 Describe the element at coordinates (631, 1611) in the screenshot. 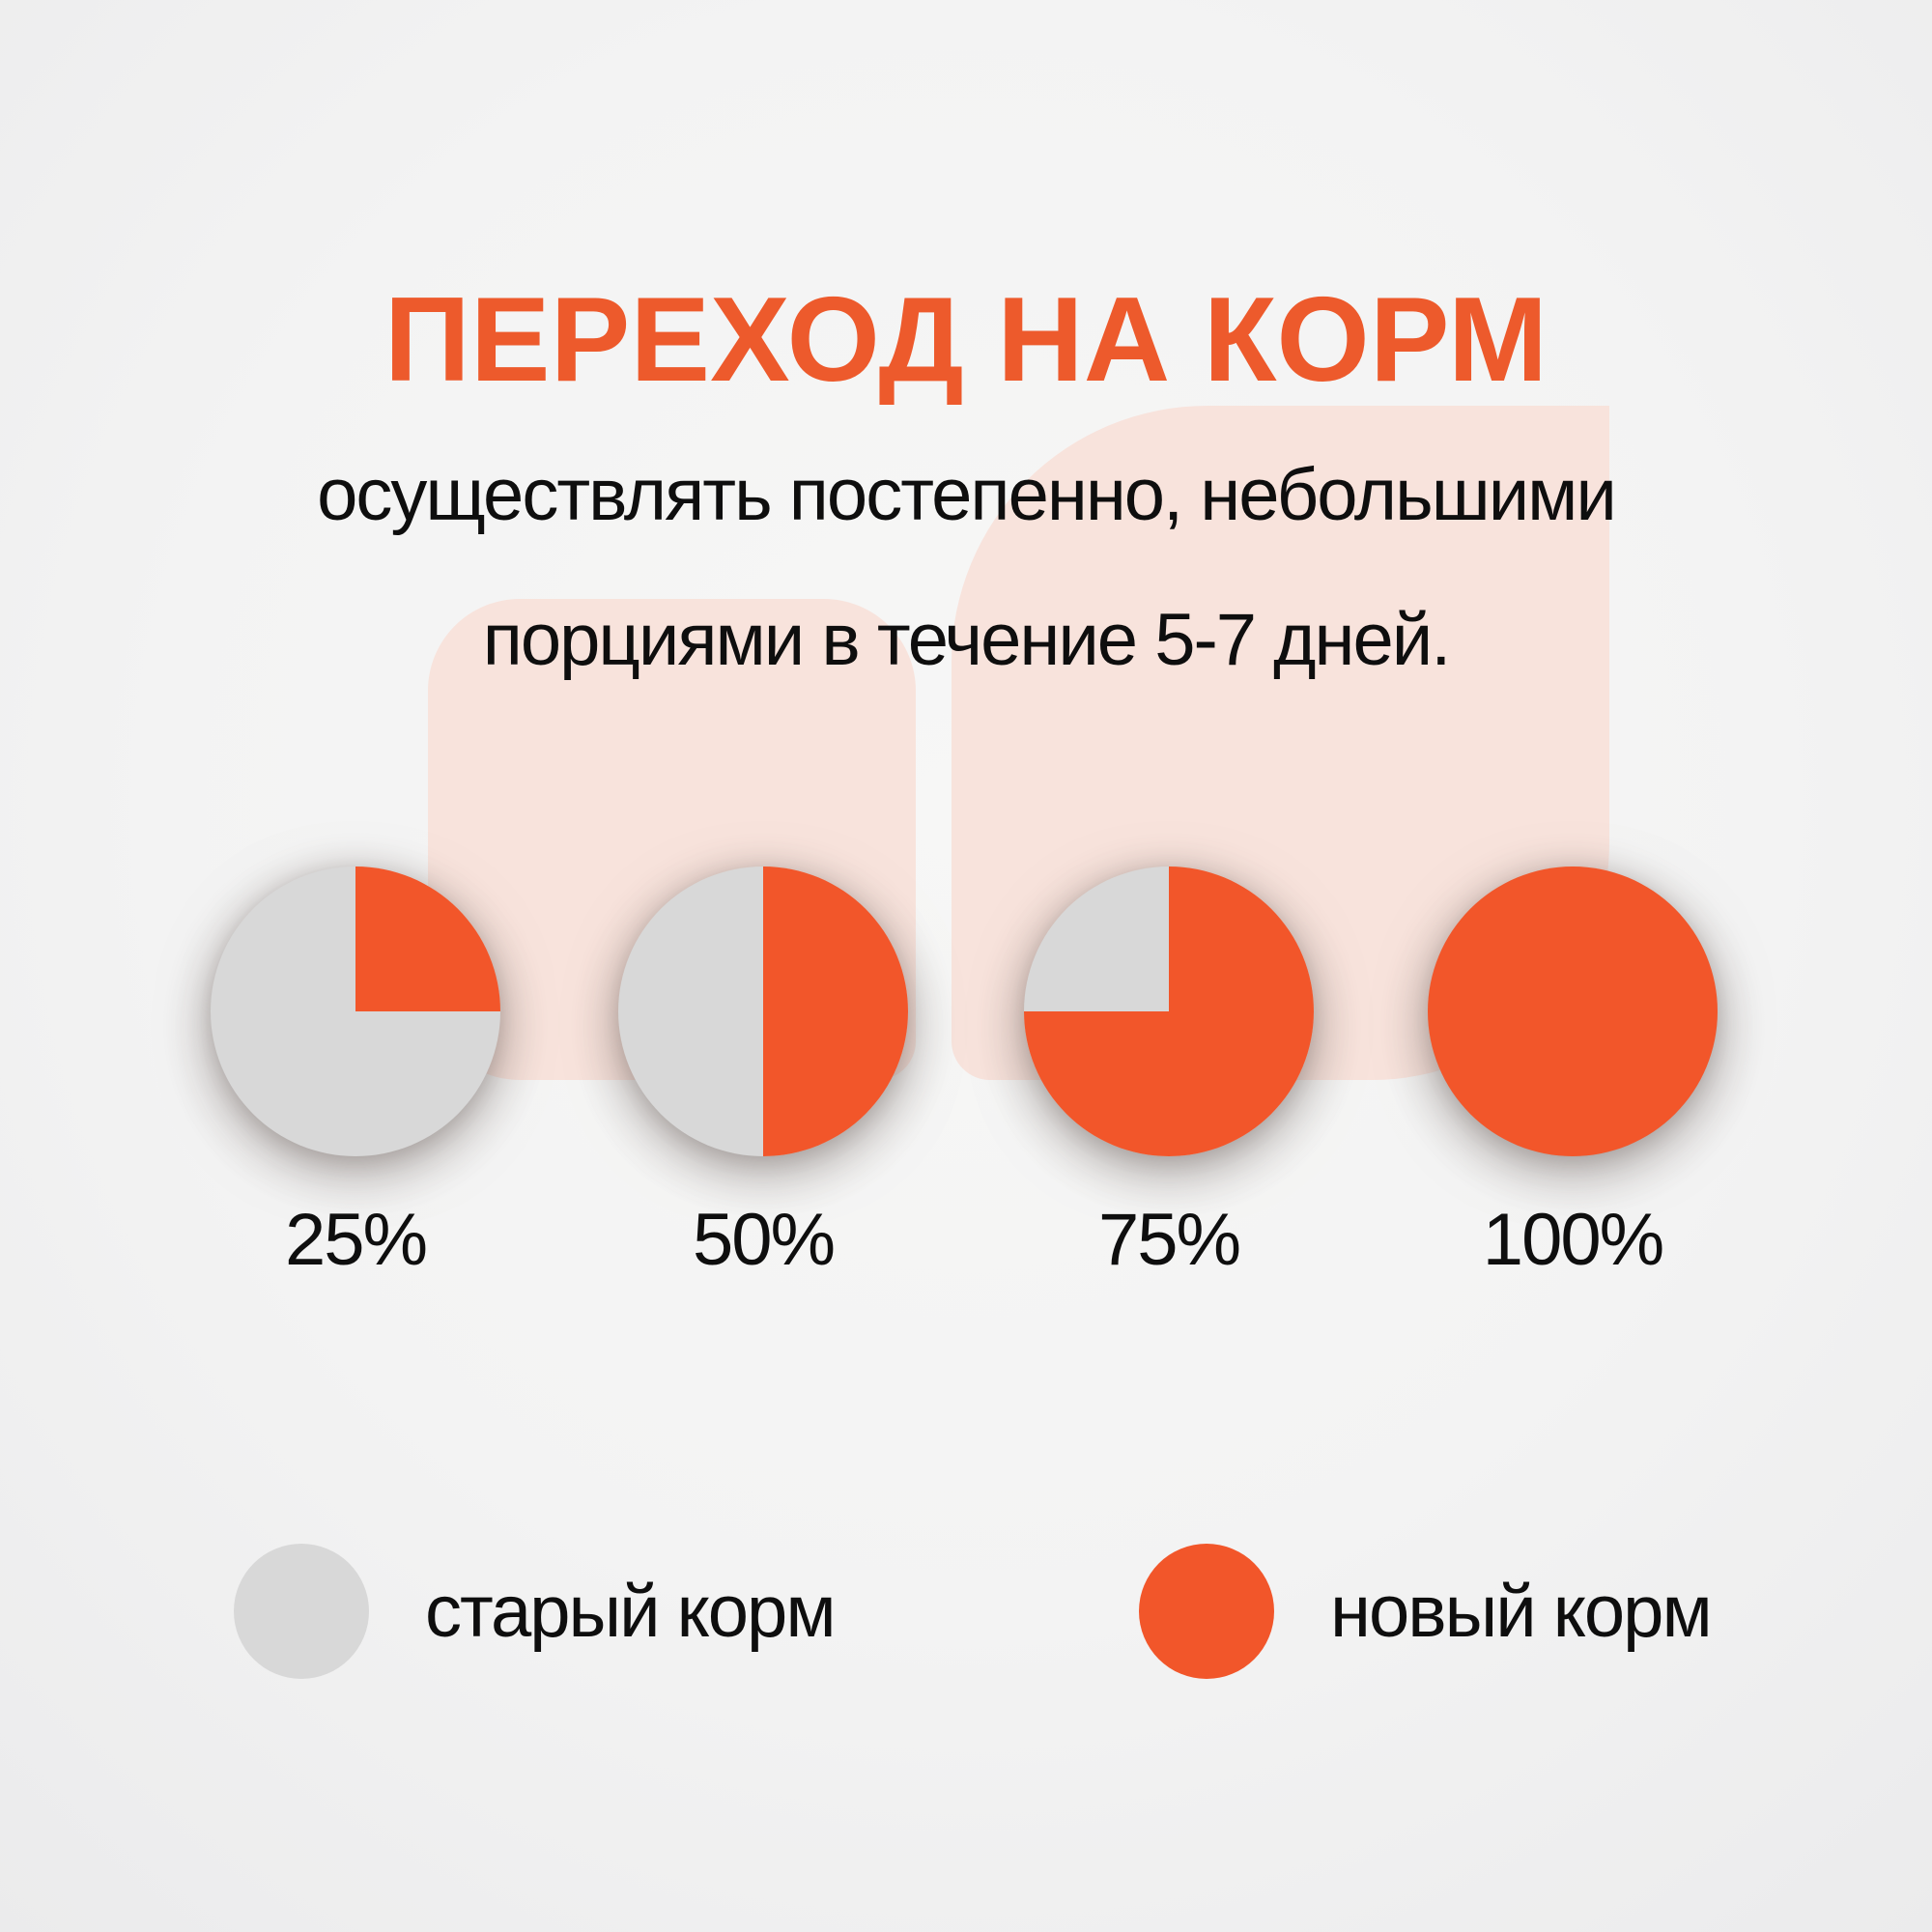

I see `legend-label-old_food: старый корм` at that location.